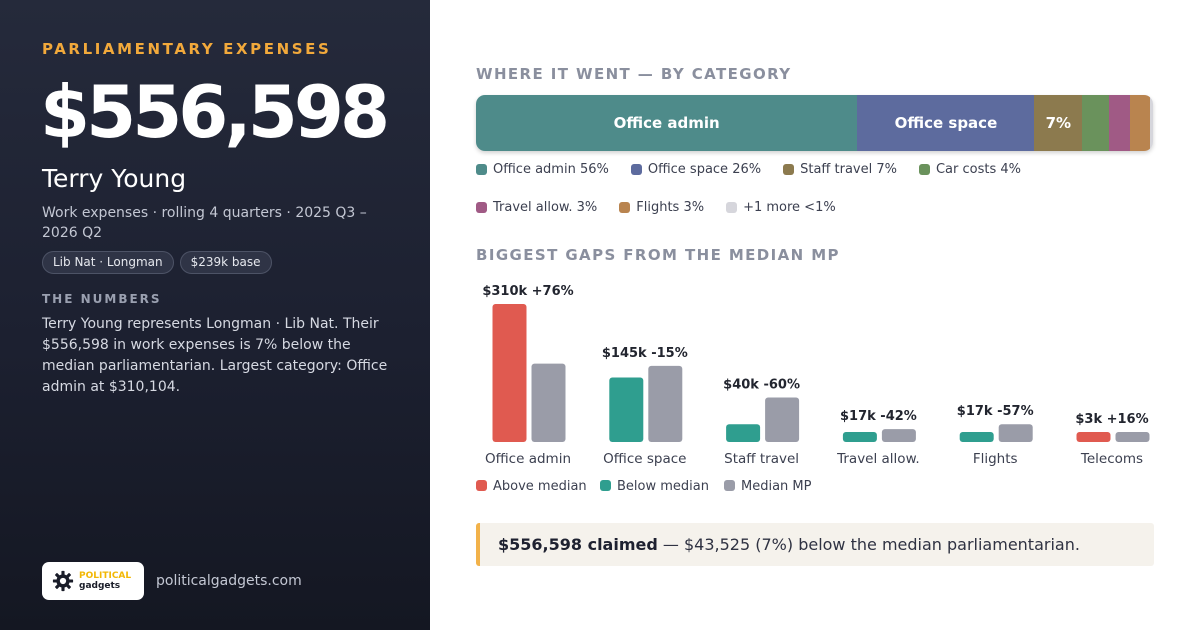  What do you see at coordinates (1015, 433) in the screenshot?
I see `median-bar-flights` at bounding box center [1015, 433].